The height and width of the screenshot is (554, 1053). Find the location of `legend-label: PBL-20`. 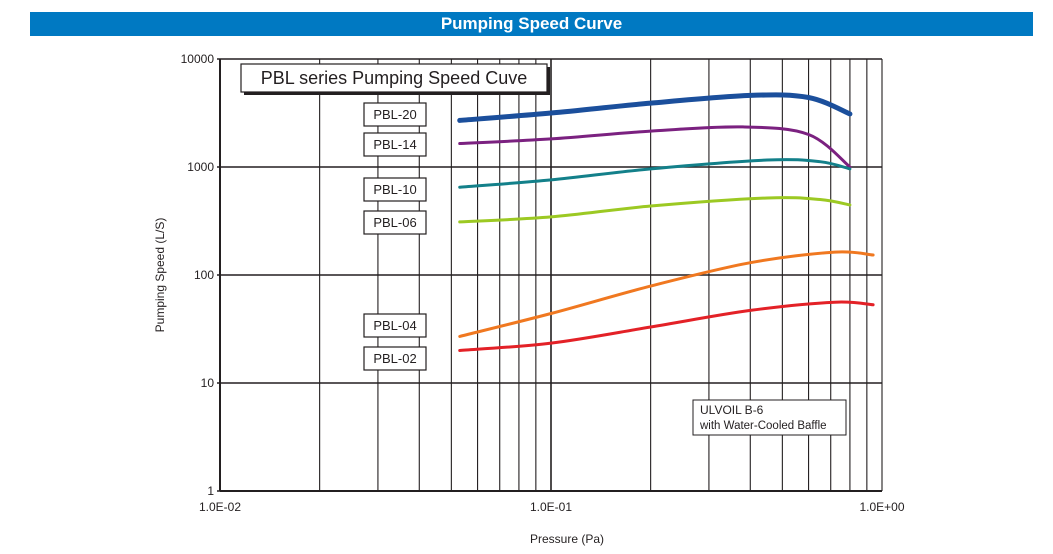

legend-label: PBL-20 is located at coordinates (394, 114).